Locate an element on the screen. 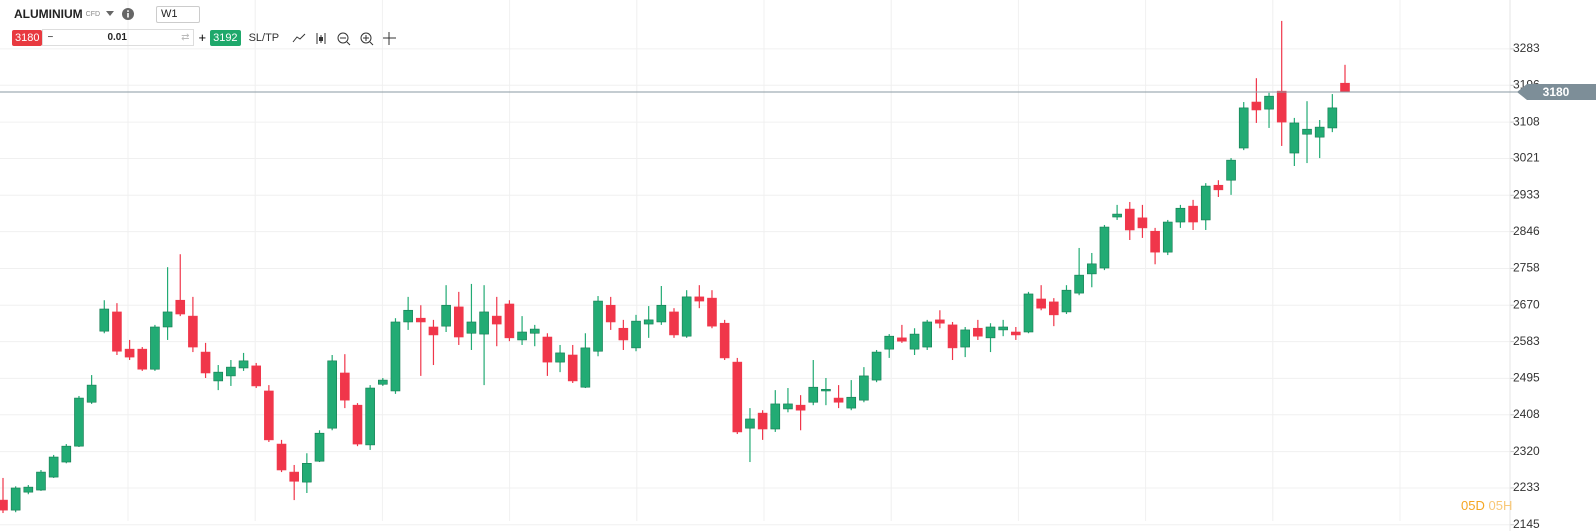 Image resolution: width=1596 pixels, height=531 pixels. y-tick-label: 3021 is located at coordinates (1526, 158).